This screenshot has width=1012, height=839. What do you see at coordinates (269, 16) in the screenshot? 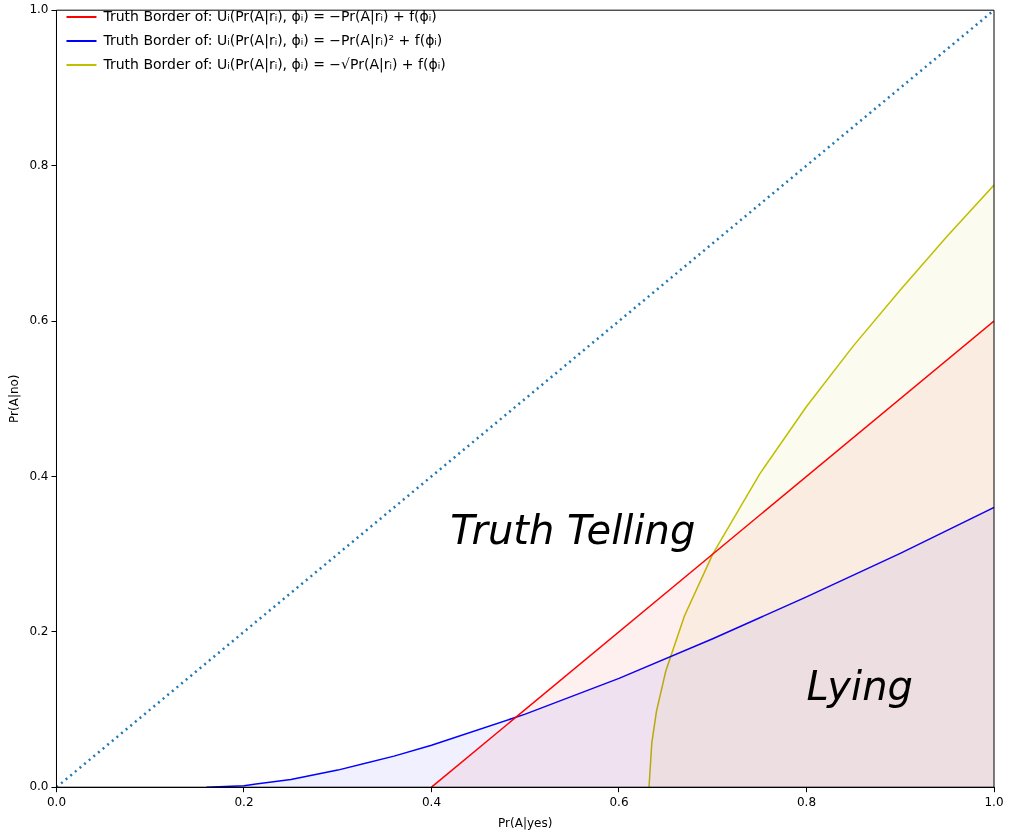
I see `legend-label: Truth Border of: Uᵢ(Pr(A|rᵢ), ϕᵢ) = −Pr(A|rᵢ) + f(ϕᵢ)` at bounding box center [269, 16].